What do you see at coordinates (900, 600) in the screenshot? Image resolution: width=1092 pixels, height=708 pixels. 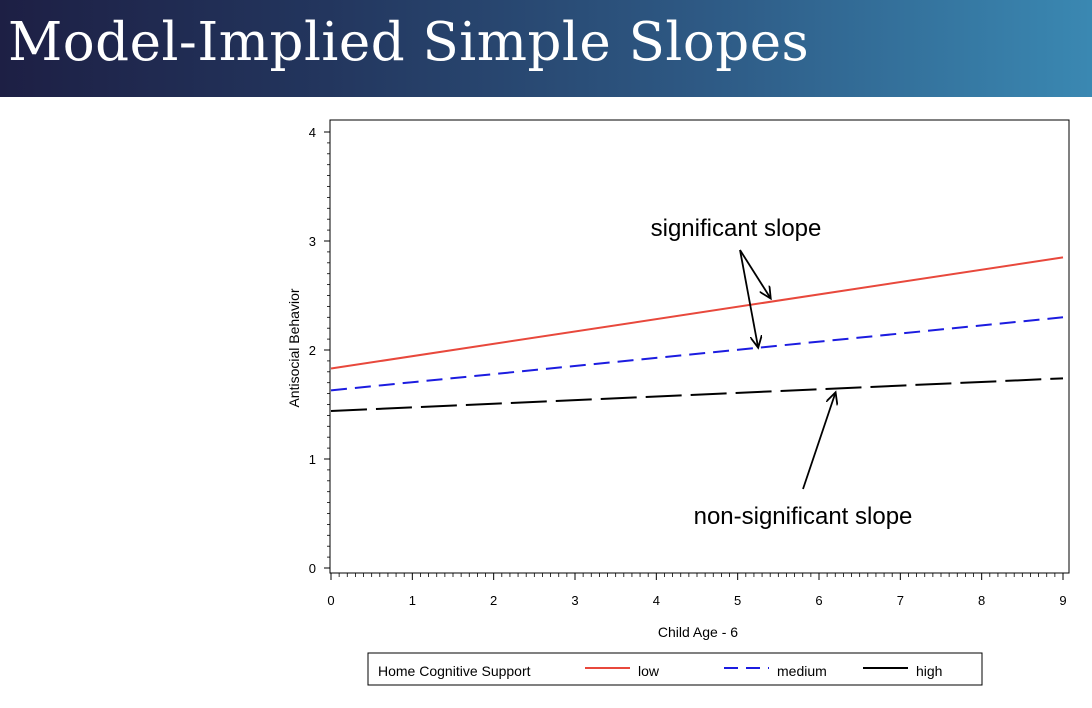 I see `x-tick-label: 7` at bounding box center [900, 600].